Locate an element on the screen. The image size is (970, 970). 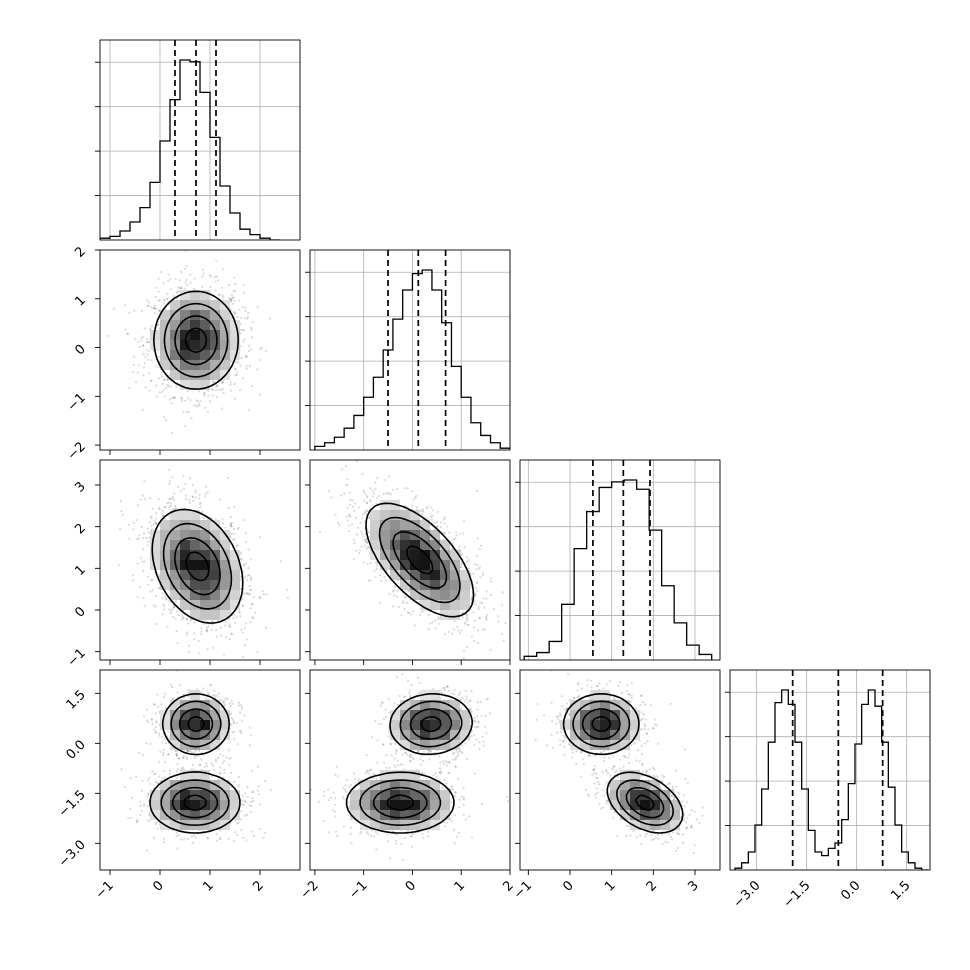
panel-content is located at coordinates (189, 350).